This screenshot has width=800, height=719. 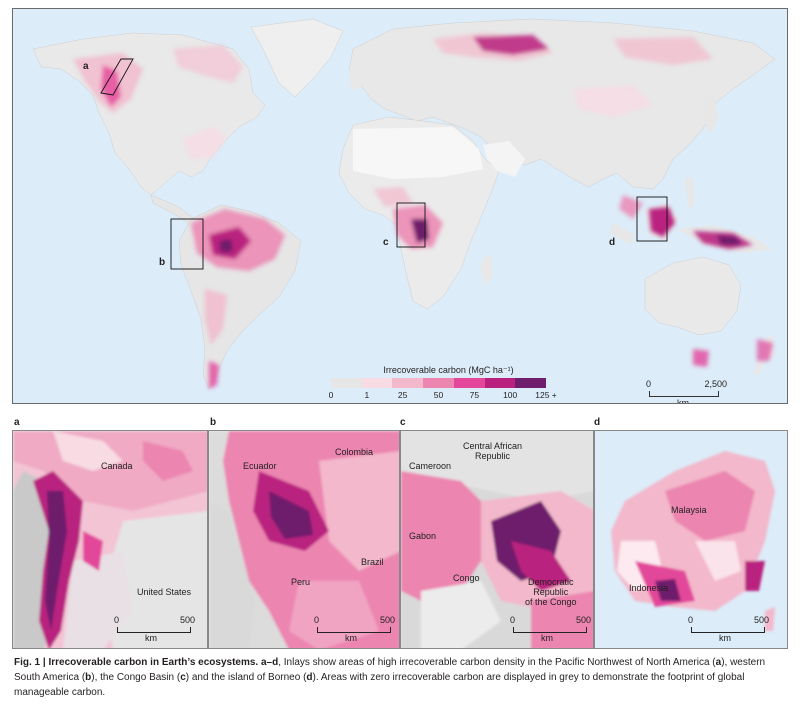 I want to click on inset-label-c: c, so click(x=386, y=242).